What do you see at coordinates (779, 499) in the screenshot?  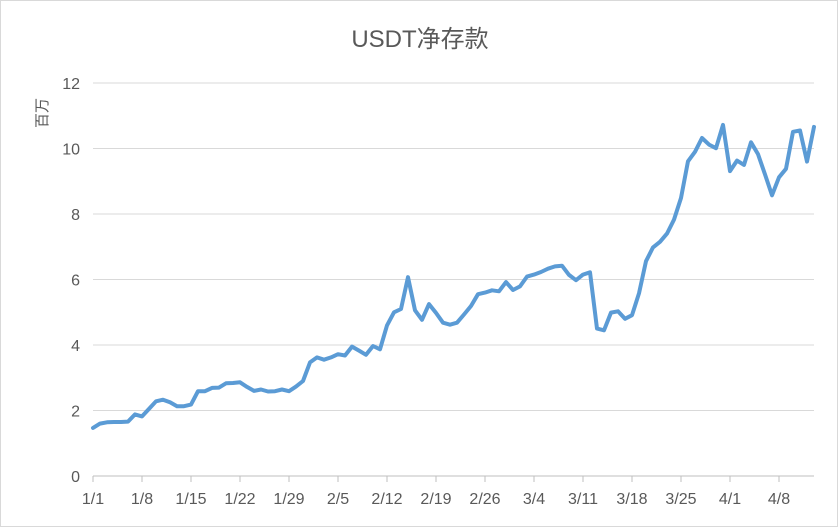 I see `x-tick-label: 4/8` at bounding box center [779, 499].